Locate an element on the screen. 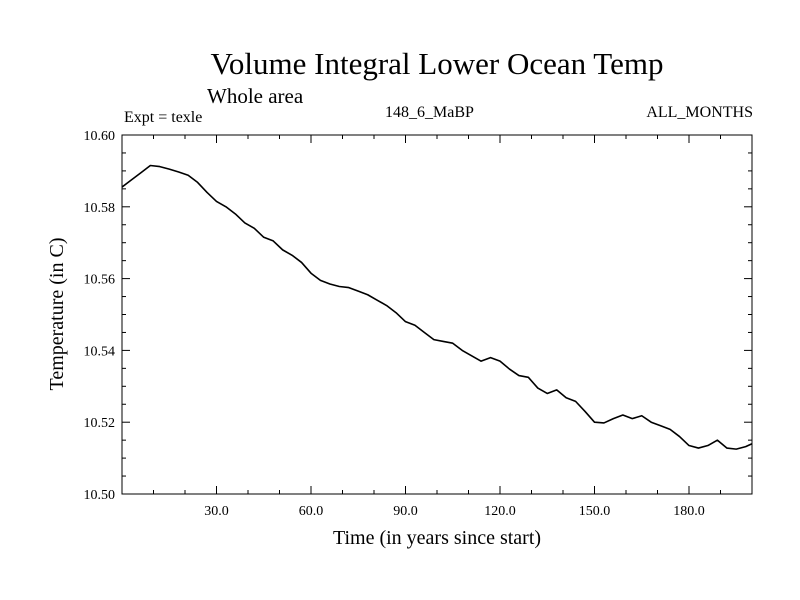 Image resolution: width=800 pixels, height=600 pixels. months-label: ALL_MONTHS is located at coordinates (699, 112).